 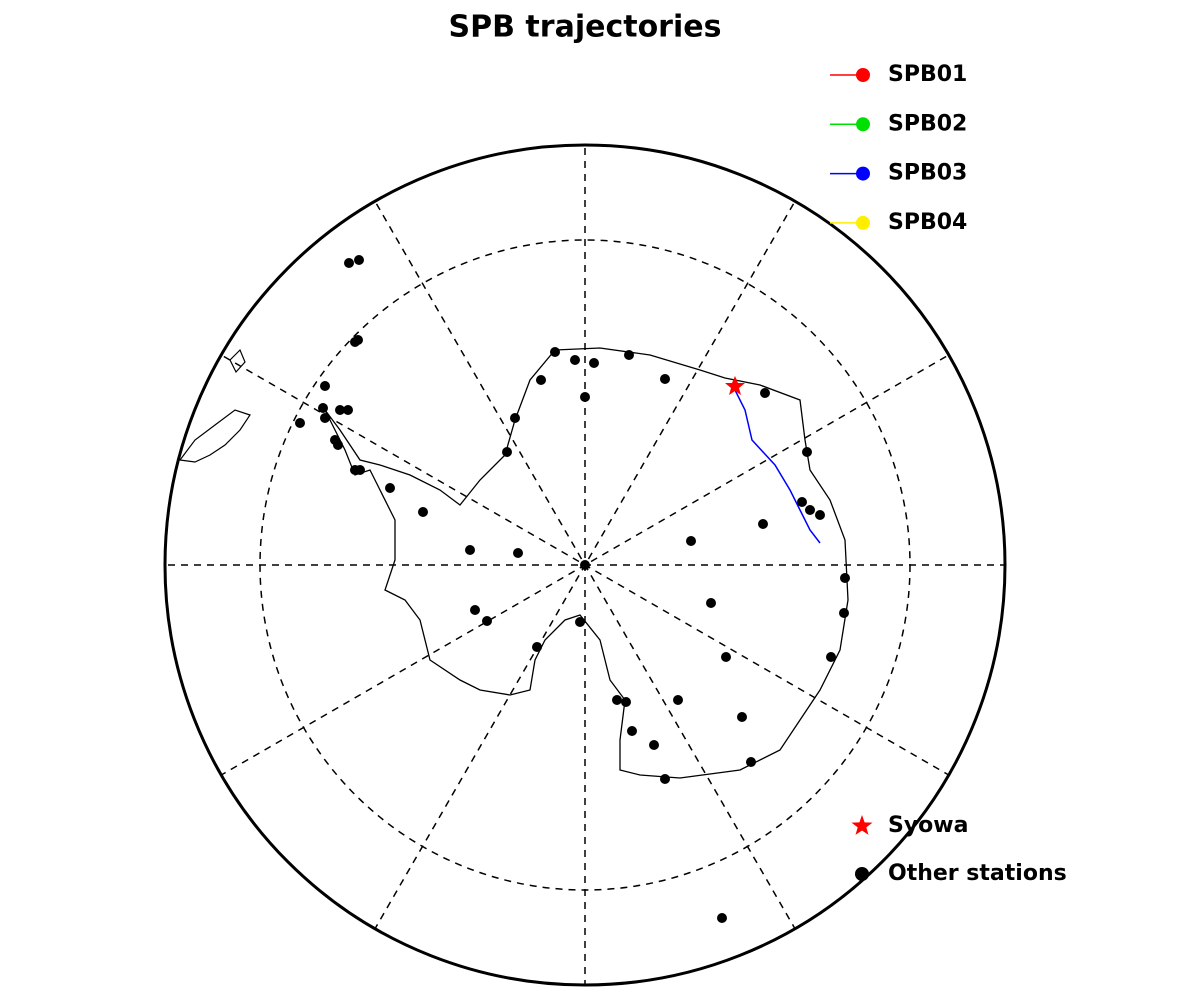 I want to click on trajectory-spb03, so click(x=777, y=466).